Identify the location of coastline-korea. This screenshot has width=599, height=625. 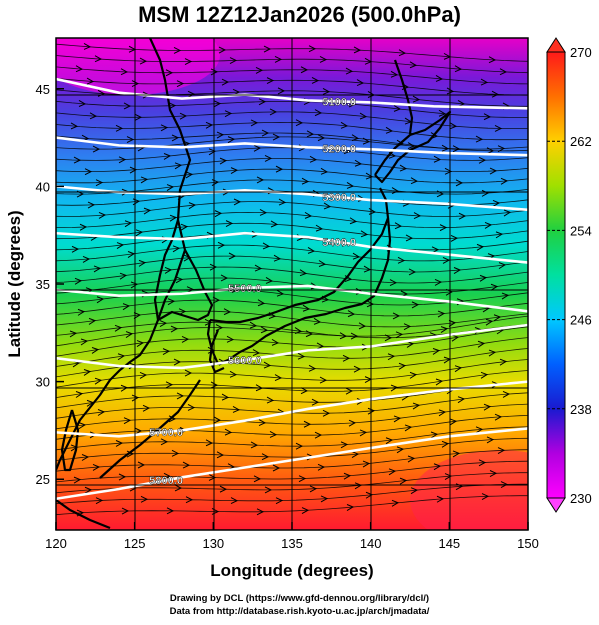
(166, 270).